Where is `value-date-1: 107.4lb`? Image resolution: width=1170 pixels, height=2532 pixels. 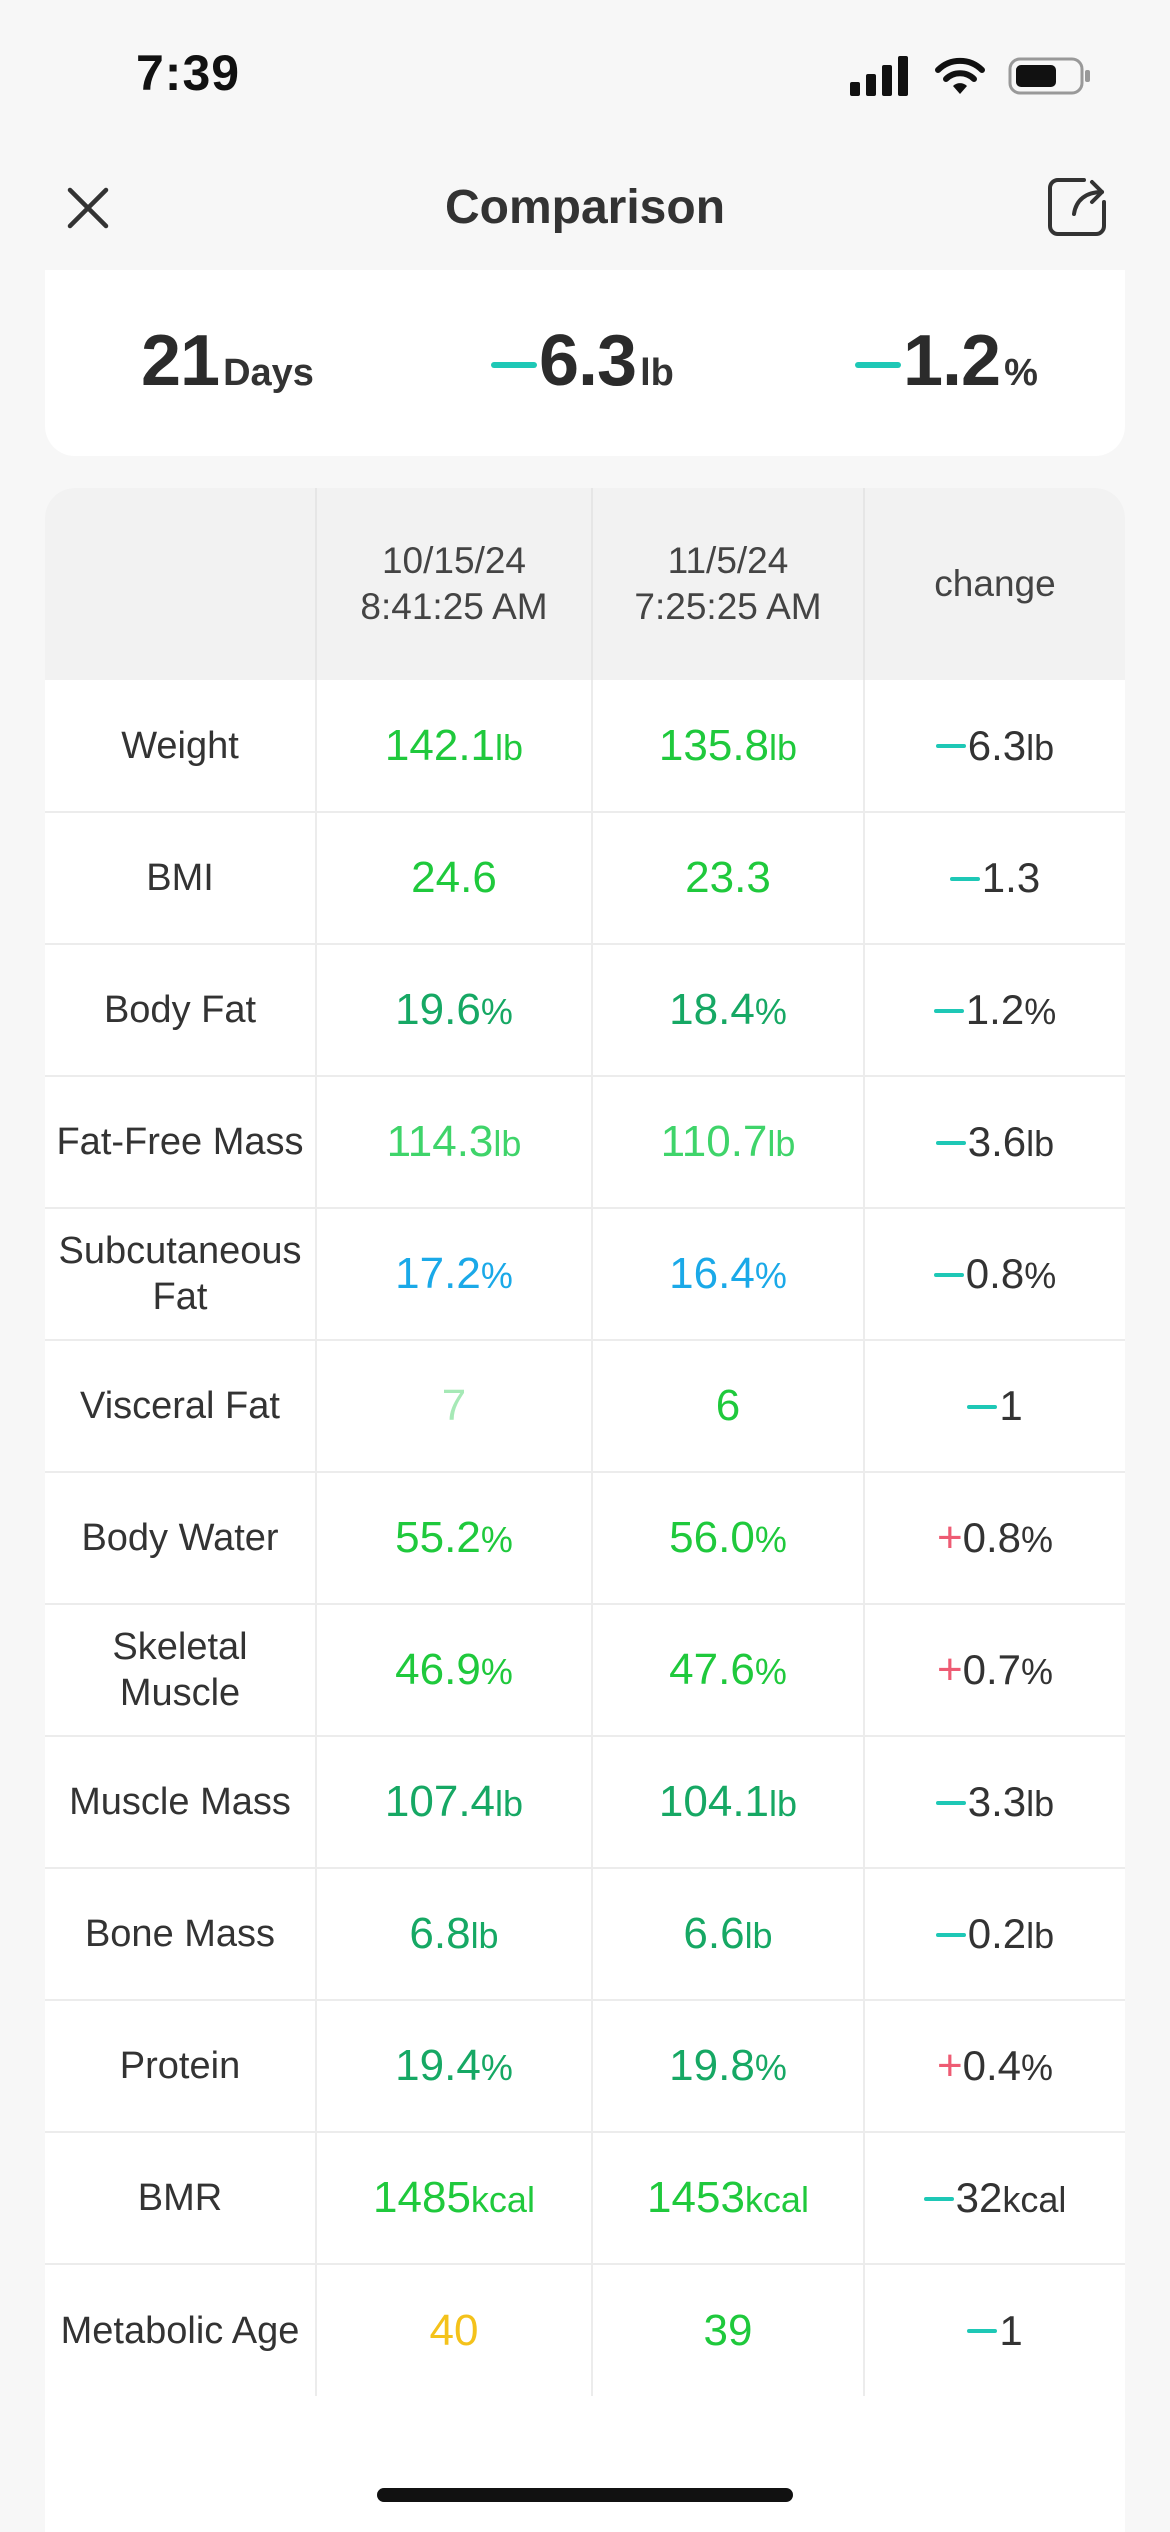
value-date-1: 107.4lb is located at coordinates (454, 1802).